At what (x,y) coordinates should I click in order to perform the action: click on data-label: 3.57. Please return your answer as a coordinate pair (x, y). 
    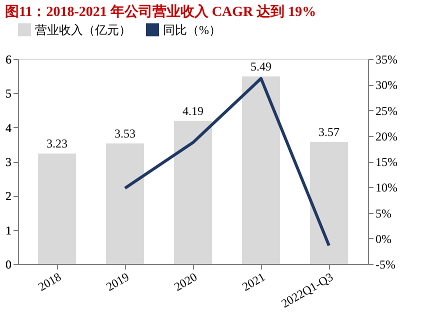
    Looking at the image, I should click on (329, 132).